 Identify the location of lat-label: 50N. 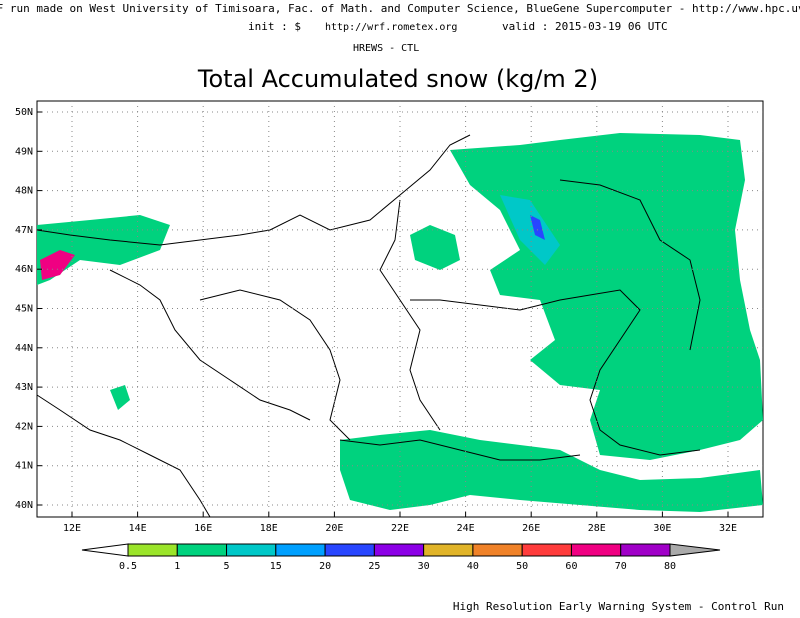
(24, 112).